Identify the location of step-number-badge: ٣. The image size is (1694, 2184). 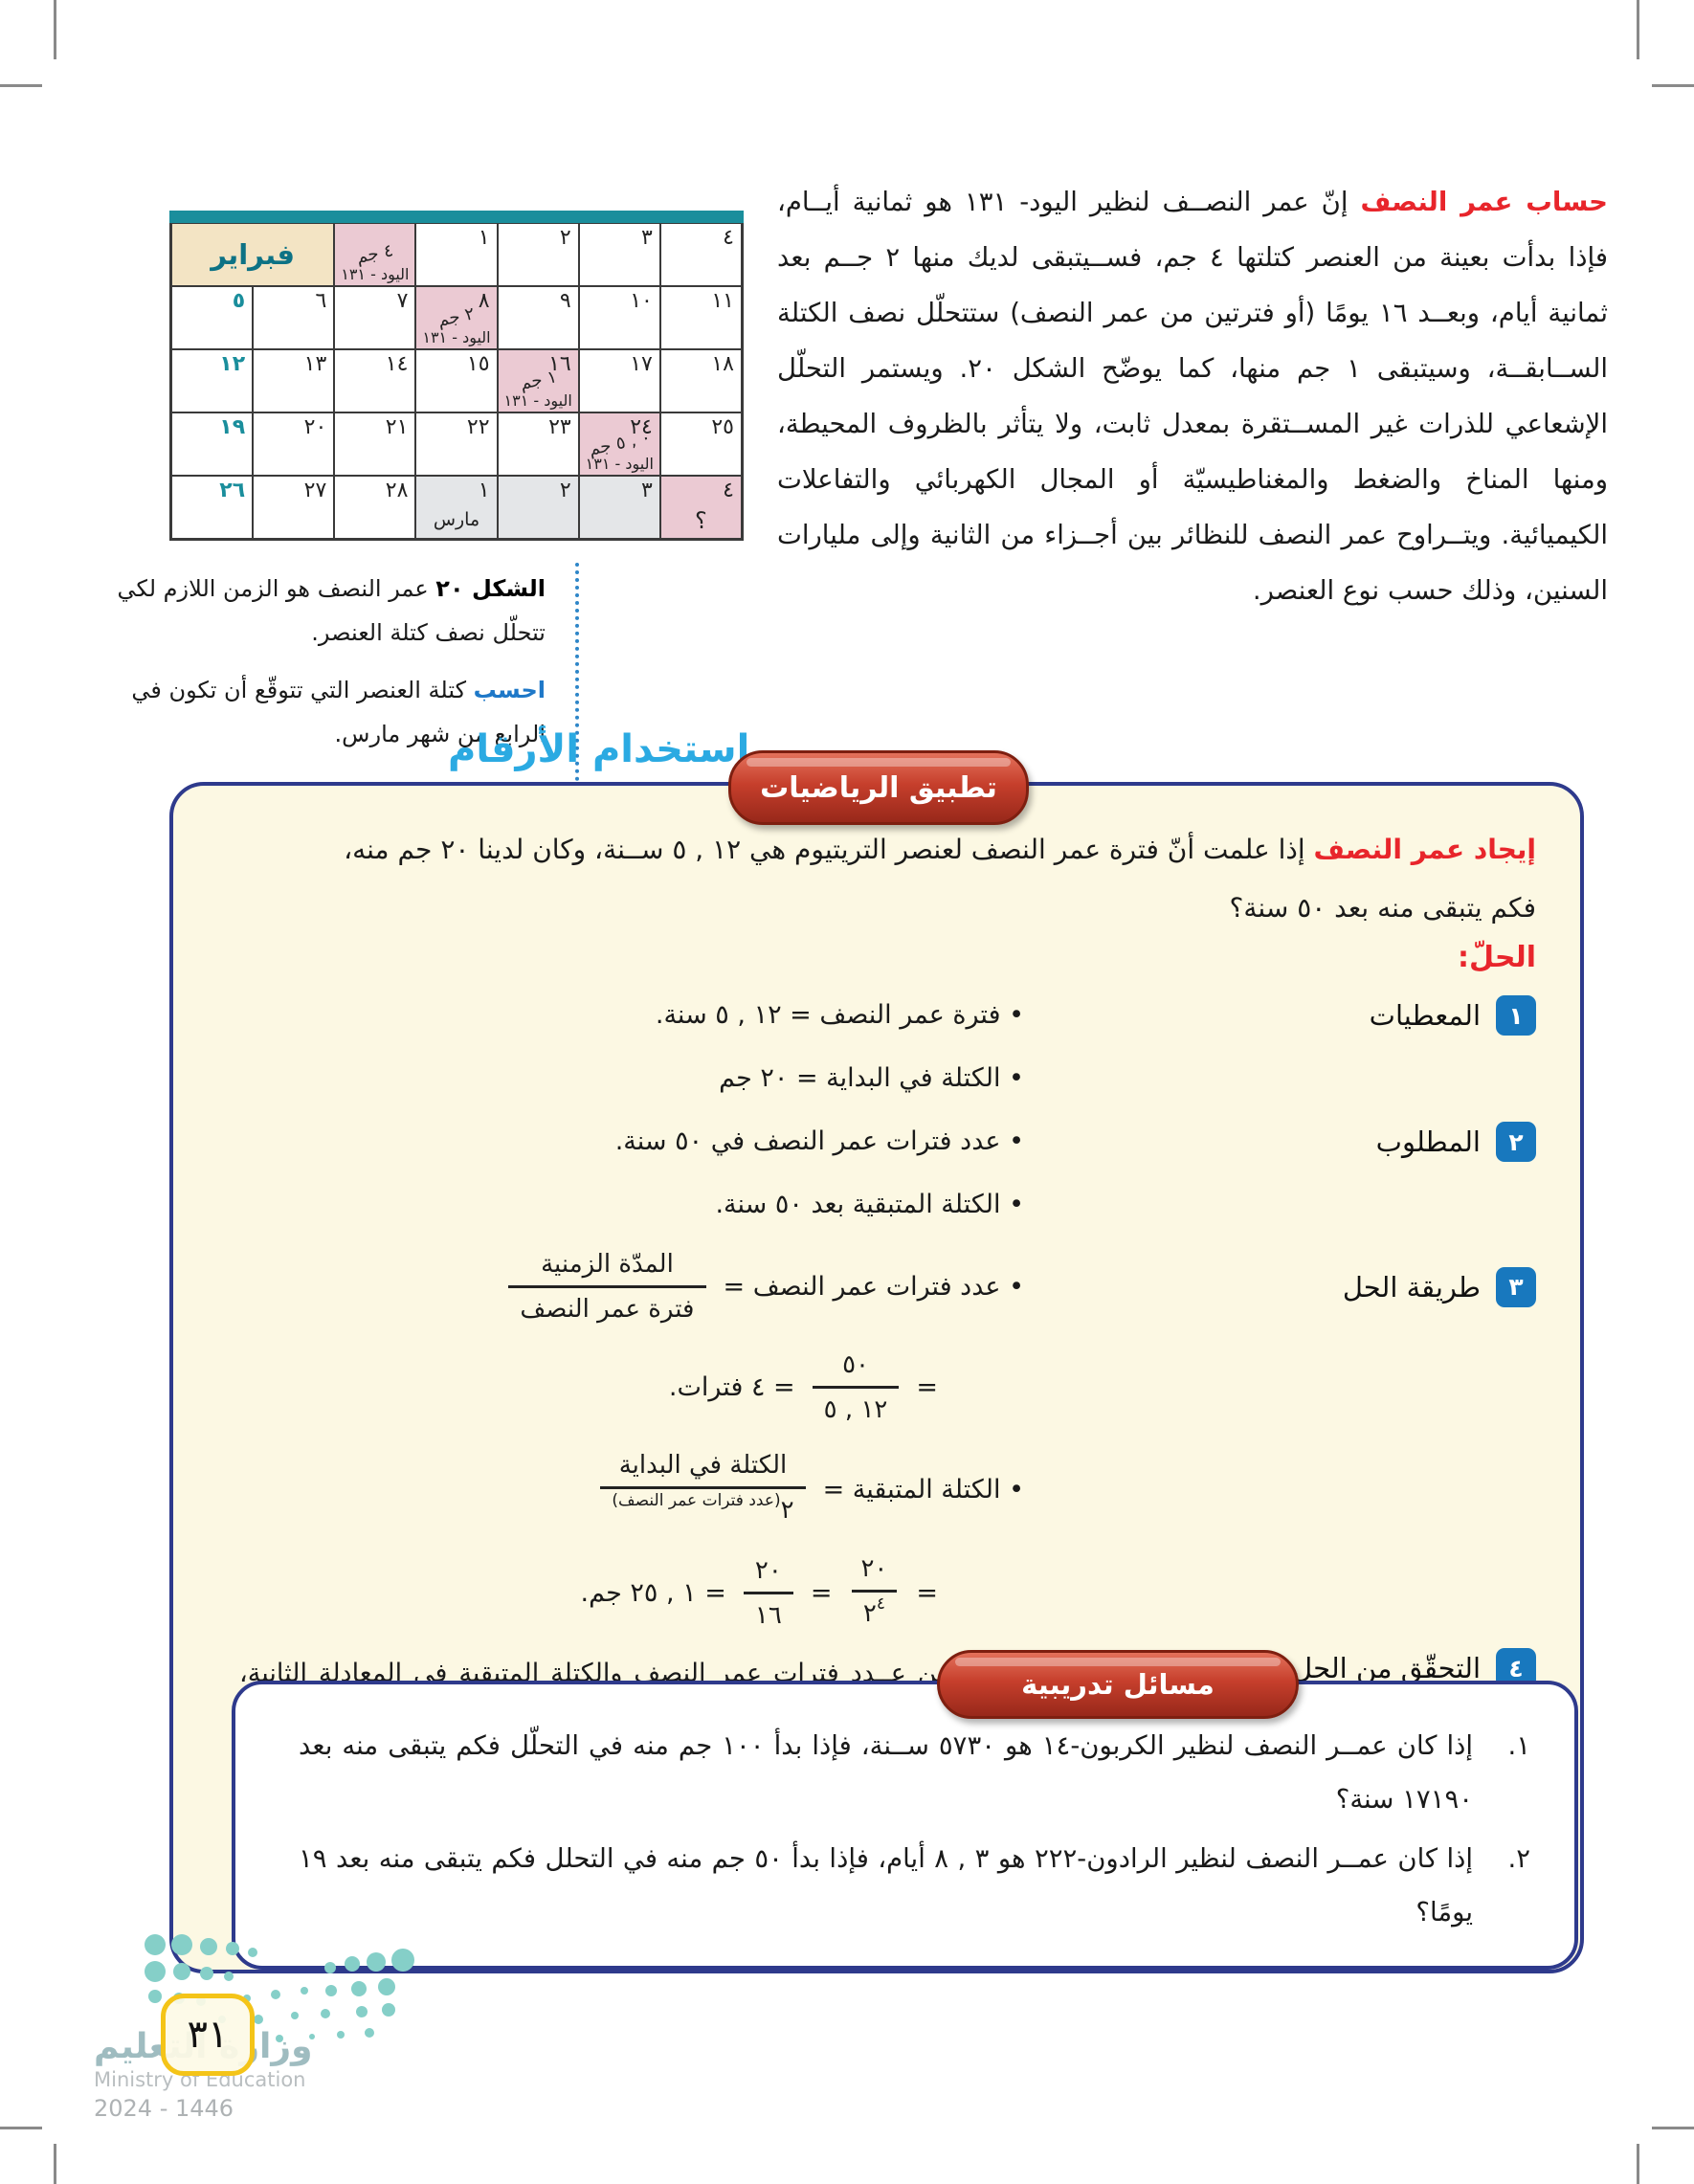
(1516, 1287).